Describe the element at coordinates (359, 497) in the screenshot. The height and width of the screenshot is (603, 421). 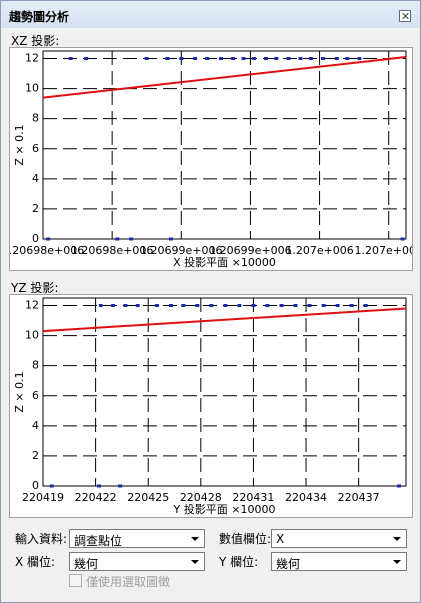
I see `x-tick-label: 220437` at that location.